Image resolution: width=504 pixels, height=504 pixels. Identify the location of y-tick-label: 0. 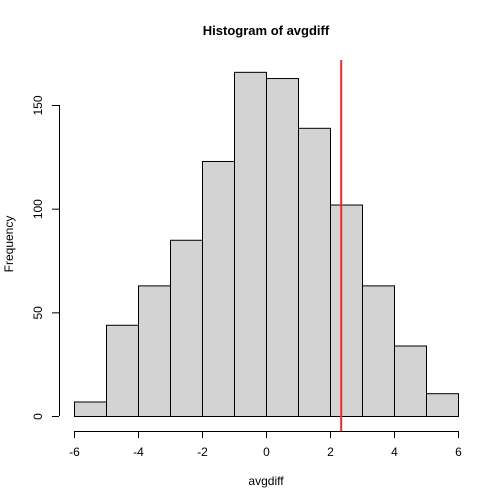
(38, 416).